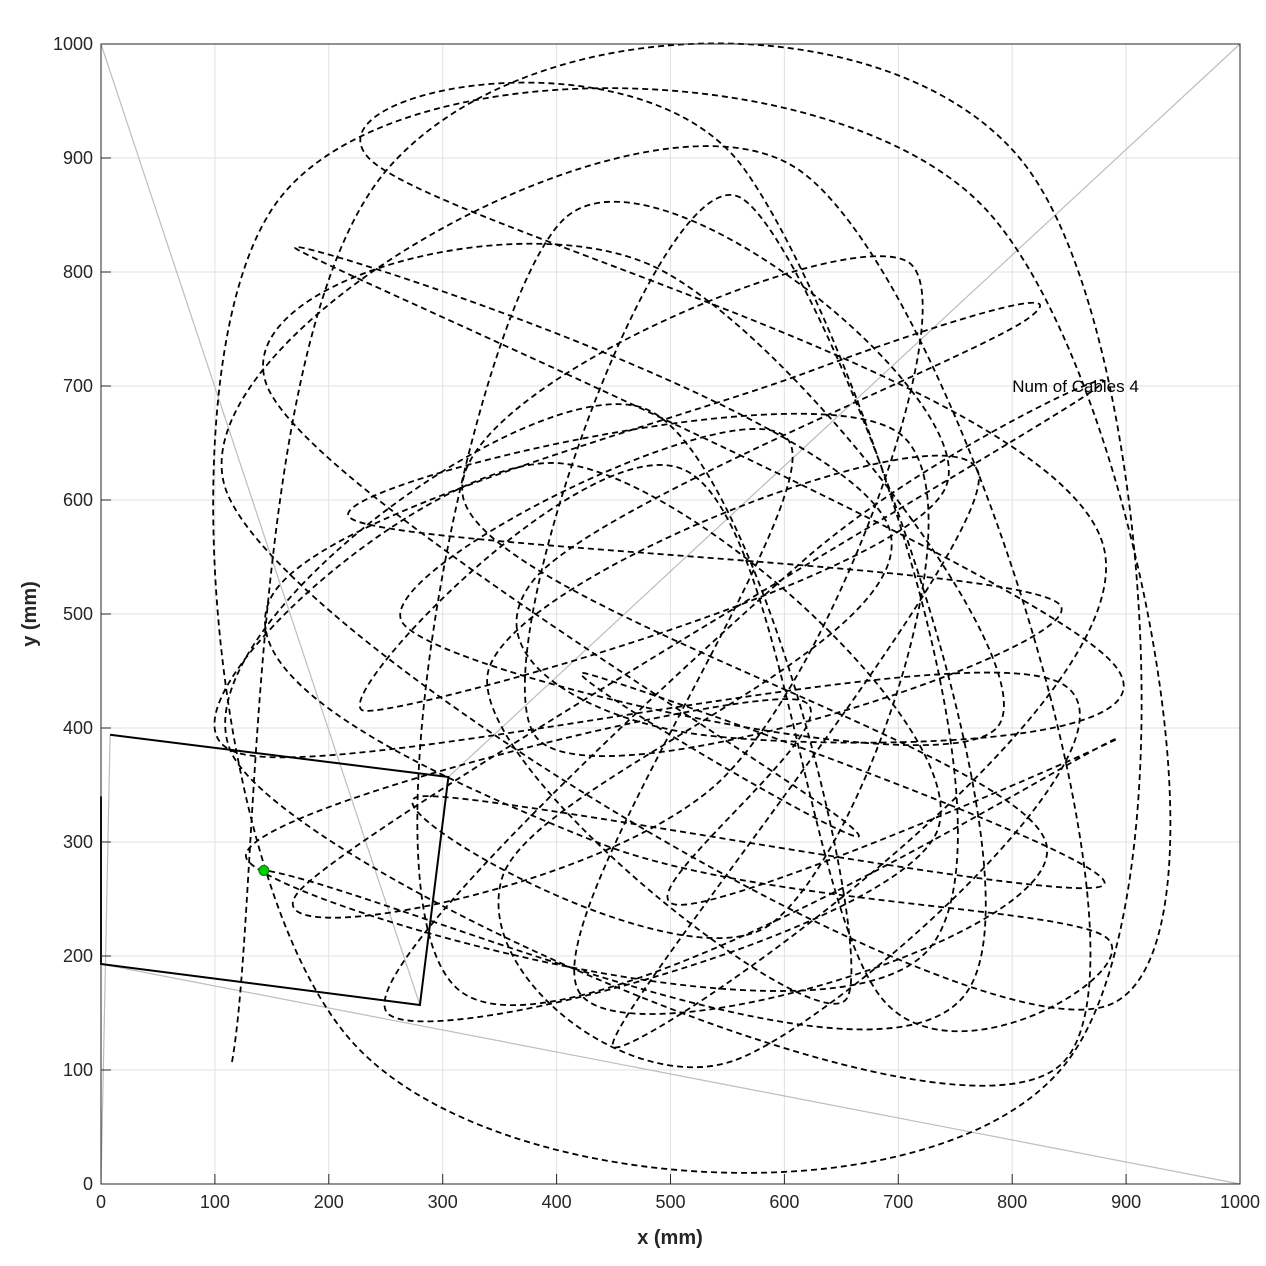 This screenshot has width=1266, height=1266. Describe the element at coordinates (78, 842) in the screenshot. I see `y-tick-label: 300` at that location.